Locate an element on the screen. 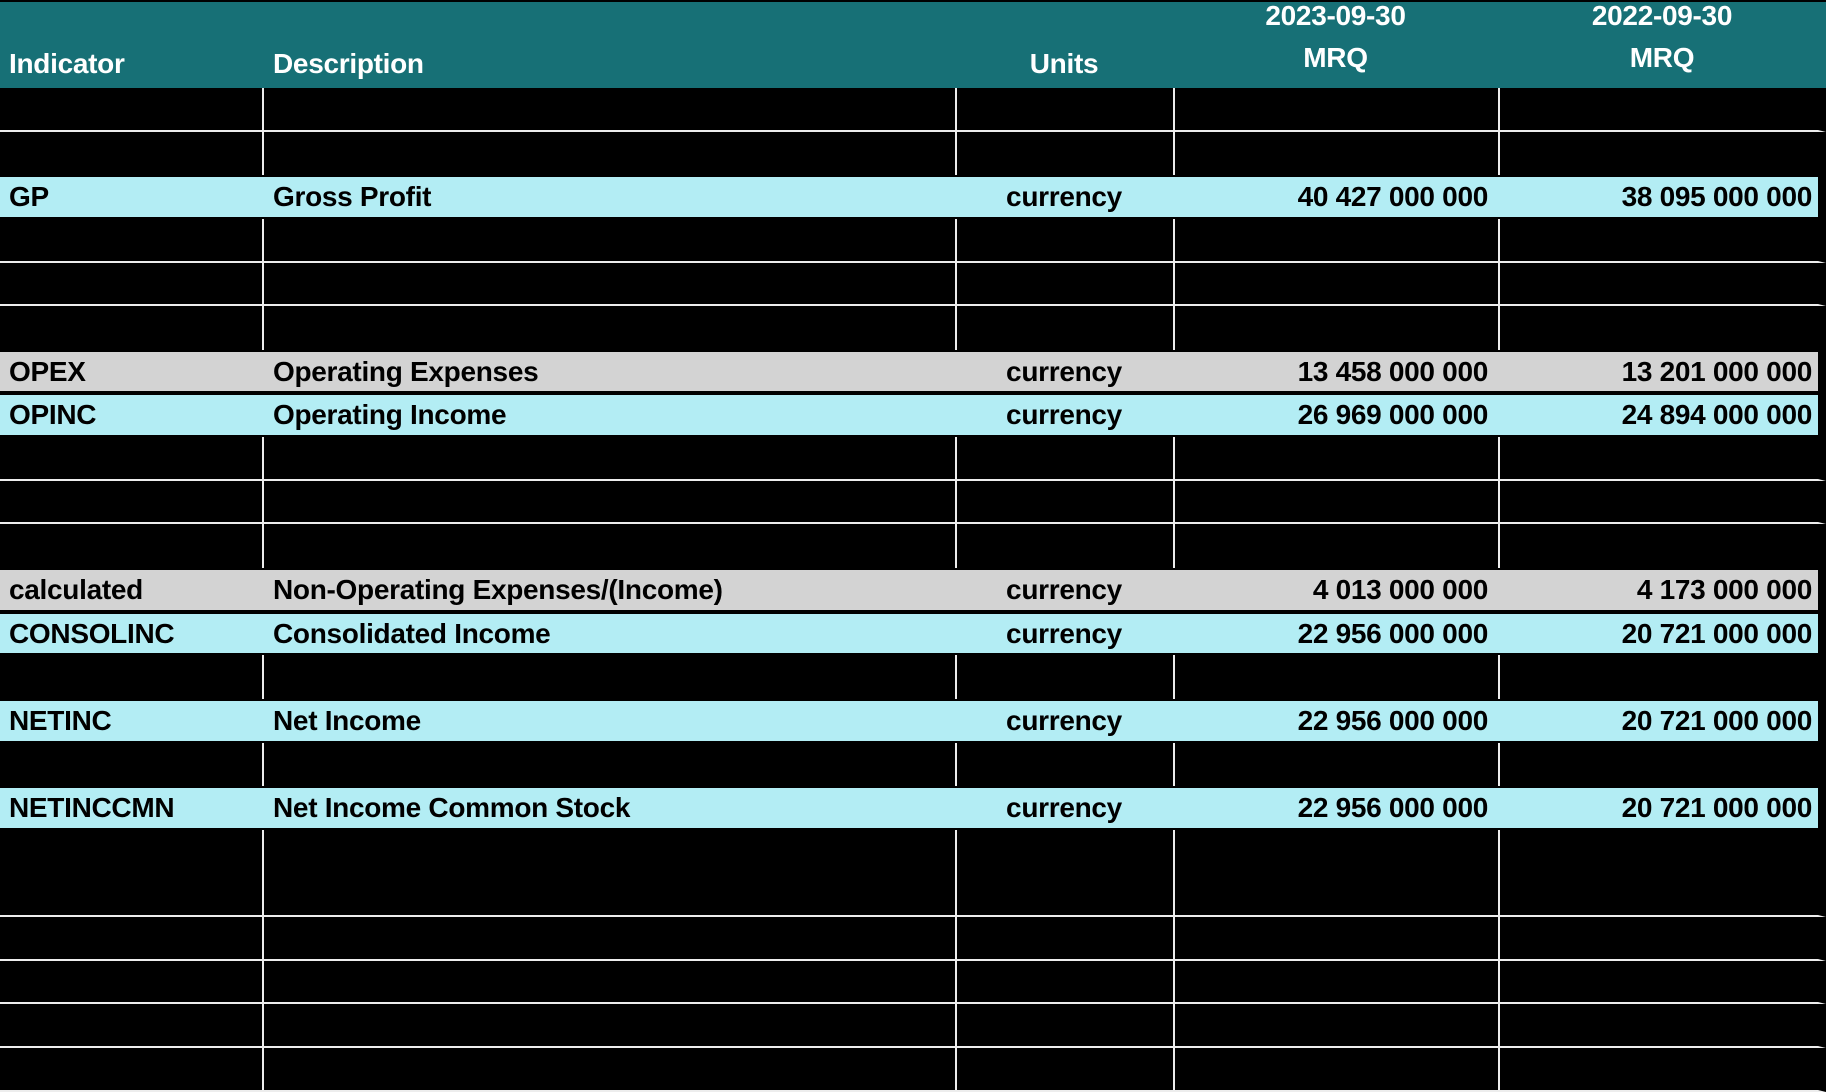 Image resolution: width=1826 pixels, height=1092 pixels. header-cell-indicator: Indicator is located at coordinates (131, 45).